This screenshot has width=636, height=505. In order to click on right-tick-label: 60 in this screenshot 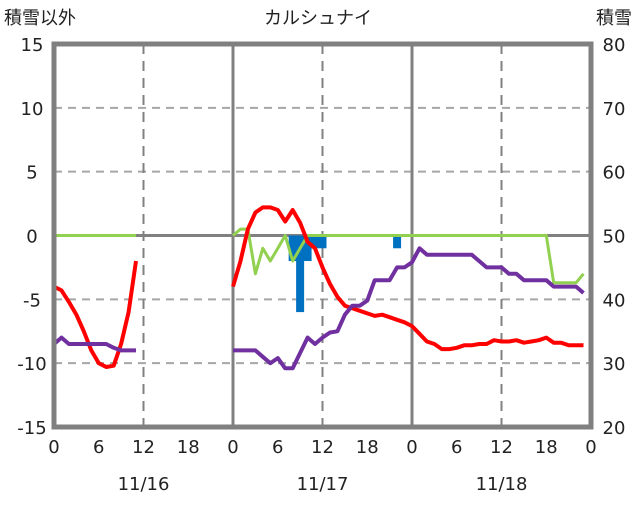, I will do `click(614, 173)`.